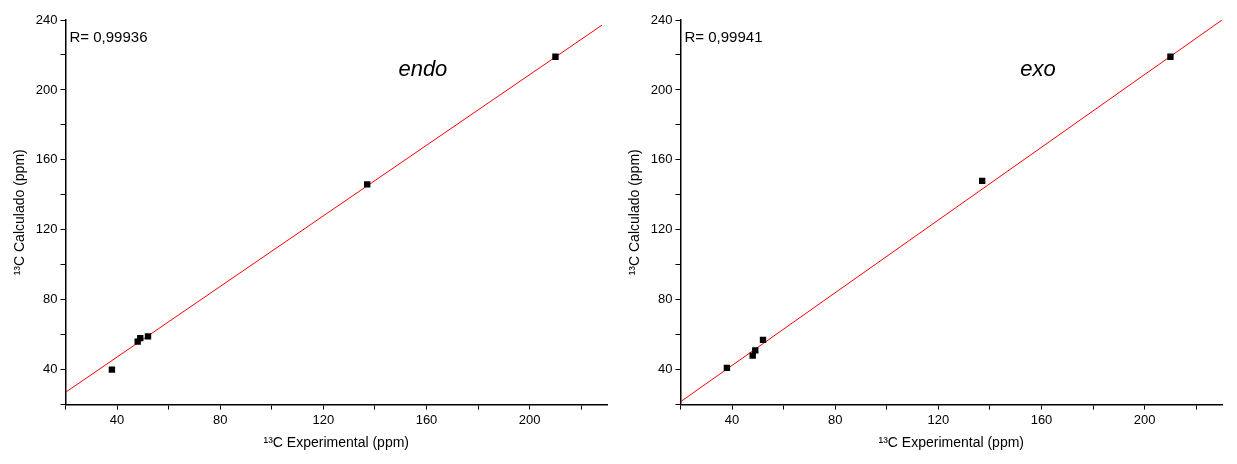  What do you see at coordinates (1038, 69) in the screenshot?
I see `annotation: exo` at bounding box center [1038, 69].